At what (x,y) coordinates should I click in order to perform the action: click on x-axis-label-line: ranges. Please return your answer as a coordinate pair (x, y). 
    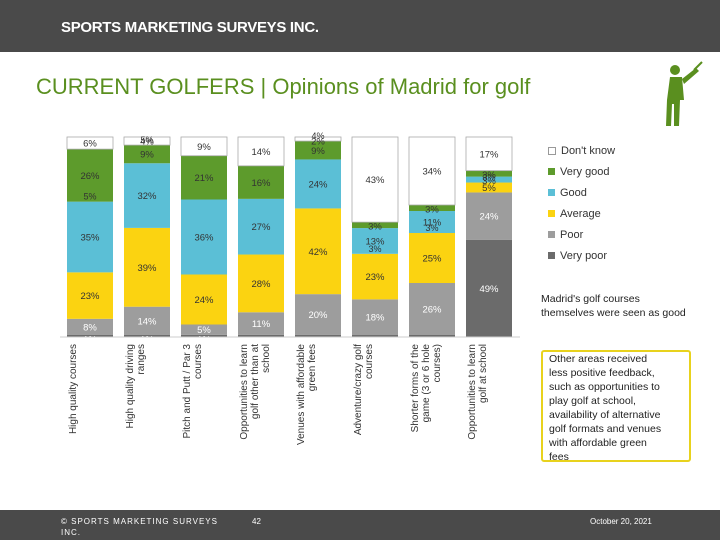
    Looking at the image, I should click on (141, 359).